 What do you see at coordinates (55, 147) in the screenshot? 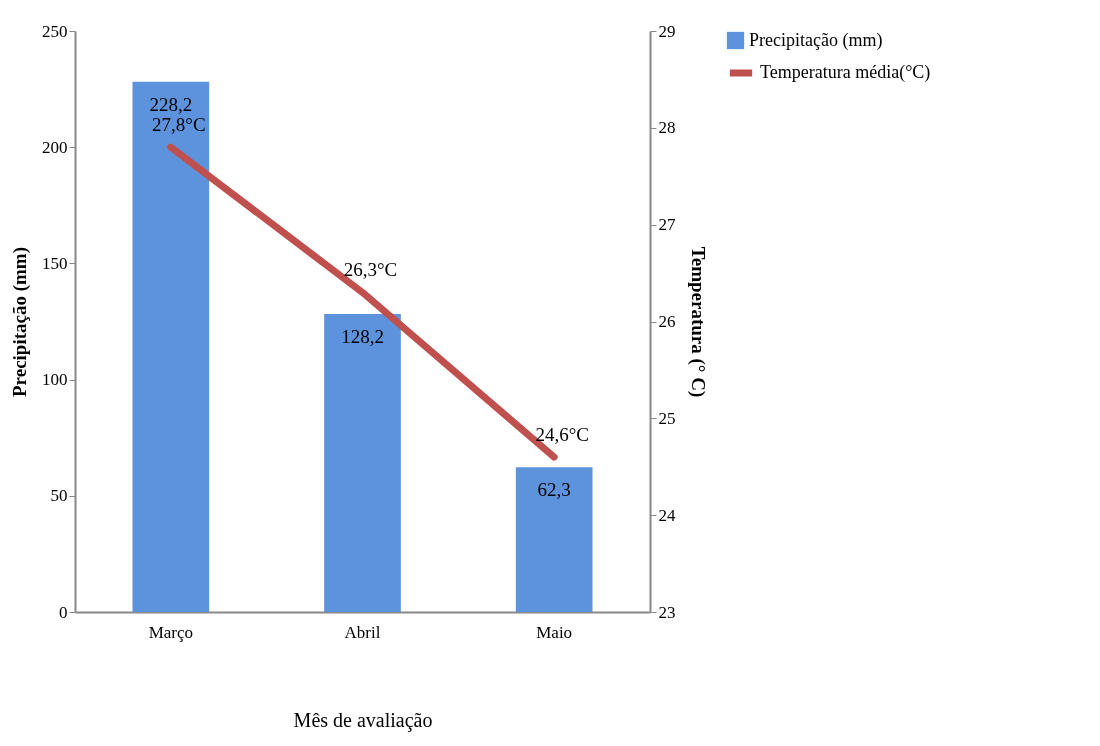
I see `y-tick-label: 200` at bounding box center [55, 147].